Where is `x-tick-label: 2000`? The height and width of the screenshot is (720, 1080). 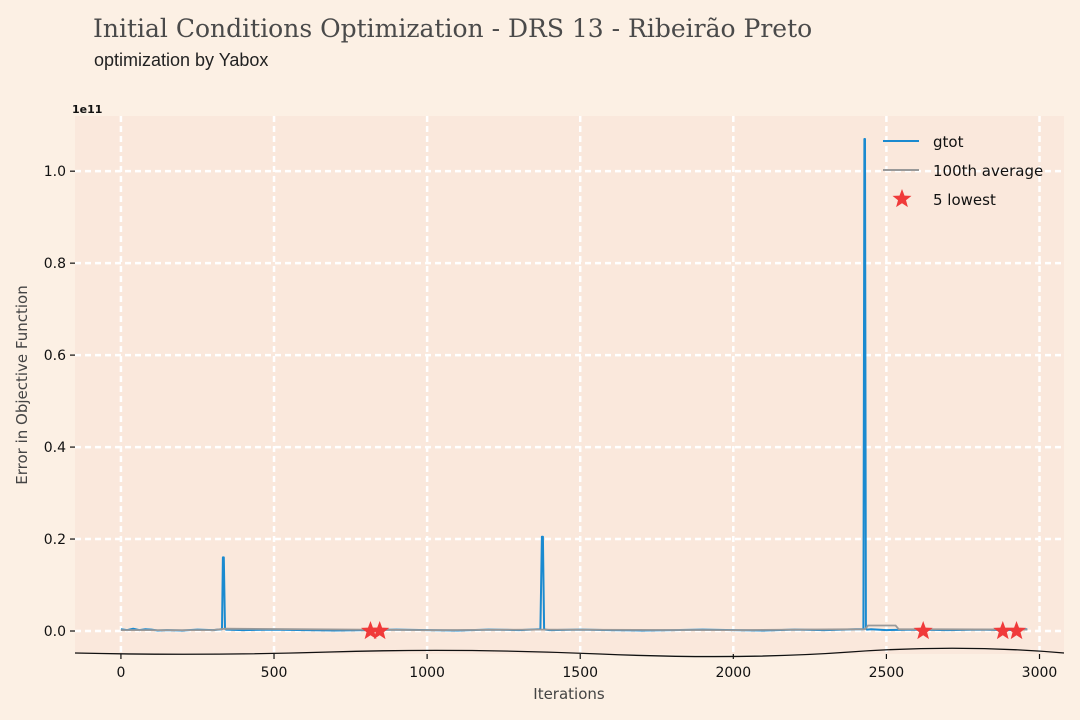
x-tick-label: 2000 is located at coordinates (733, 673).